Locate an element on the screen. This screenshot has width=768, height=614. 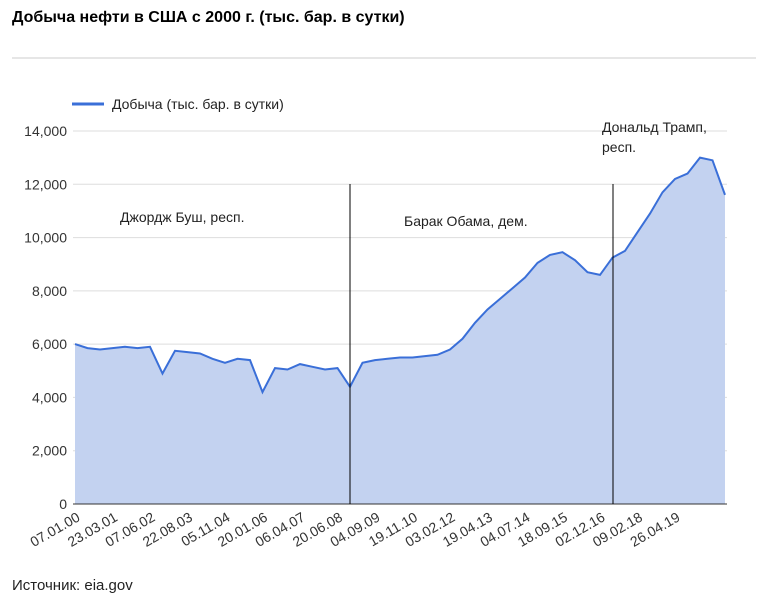
y-tick-label: 10,000 is located at coordinates (45, 238).